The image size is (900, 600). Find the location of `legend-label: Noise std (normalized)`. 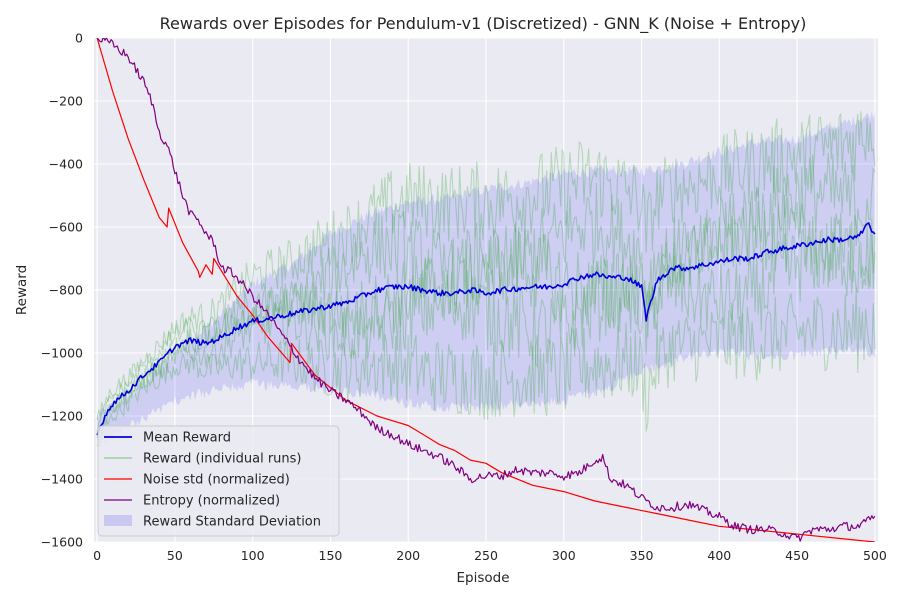

legend-label: Noise std (normalized) is located at coordinates (216, 480).